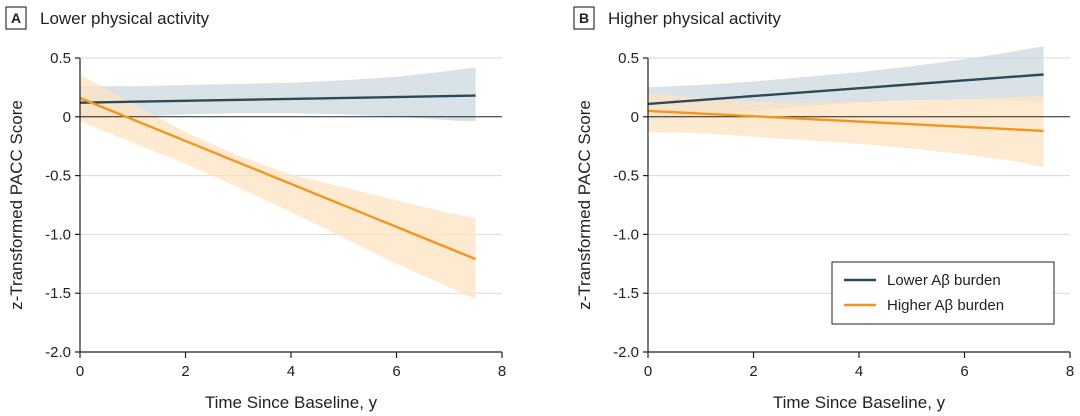 The image size is (1080, 416). I want to click on ci-band-higher-abeta, so click(846, 130).